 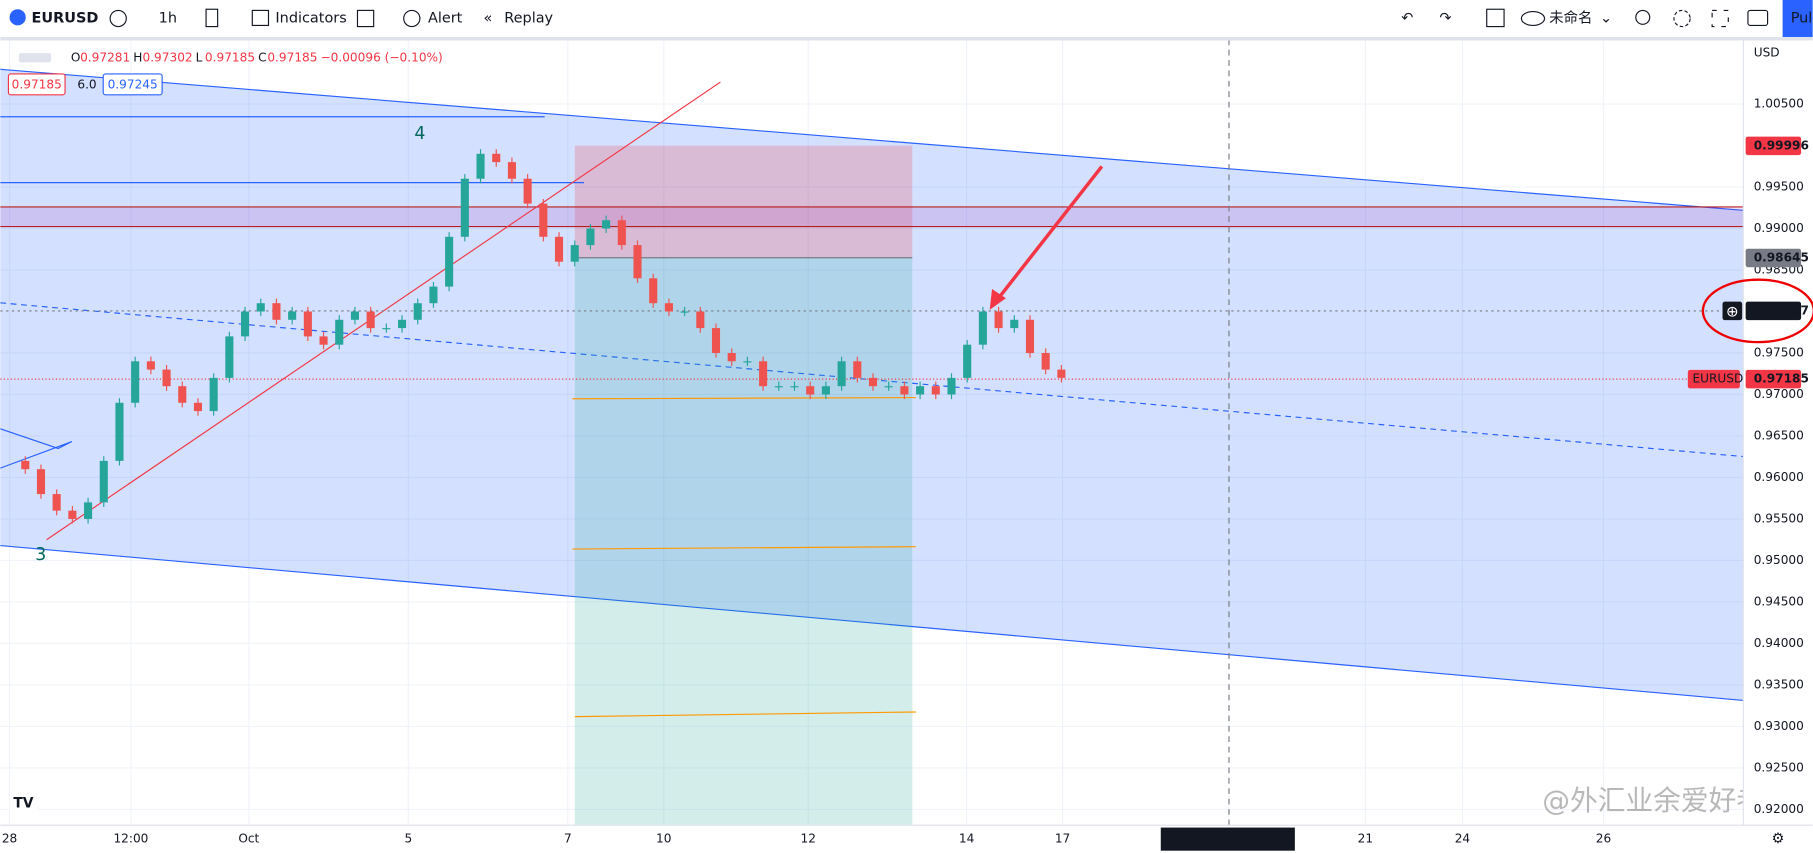 What do you see at coordinates (906, 38) in the screenshot?
I see `toolbar-border` at bounding box center [906, 38].